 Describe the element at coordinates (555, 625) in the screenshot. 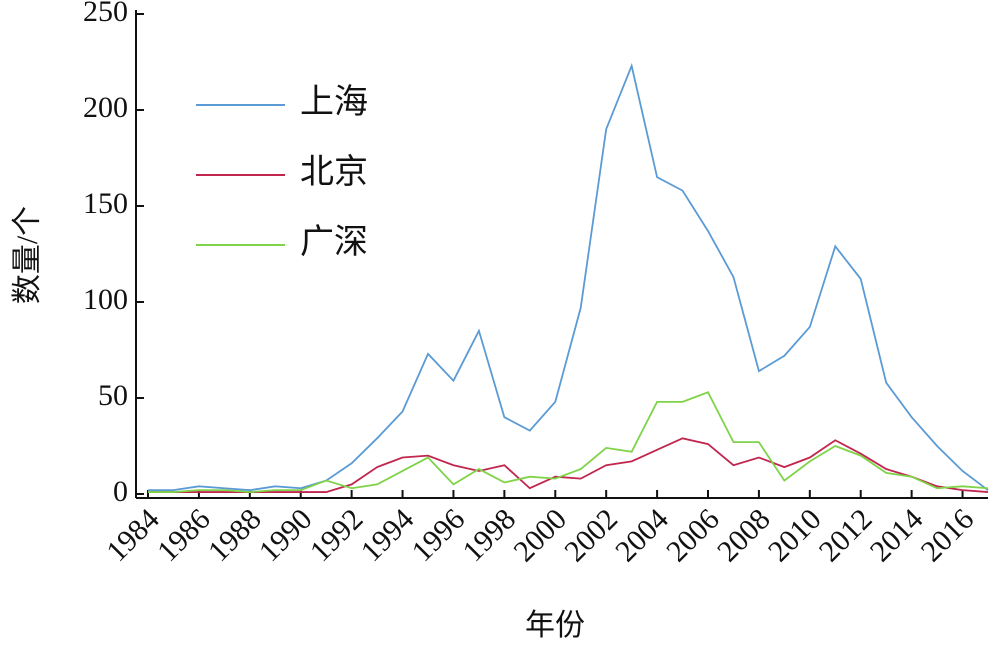

I see `x-axis-label: 年份` at that location.